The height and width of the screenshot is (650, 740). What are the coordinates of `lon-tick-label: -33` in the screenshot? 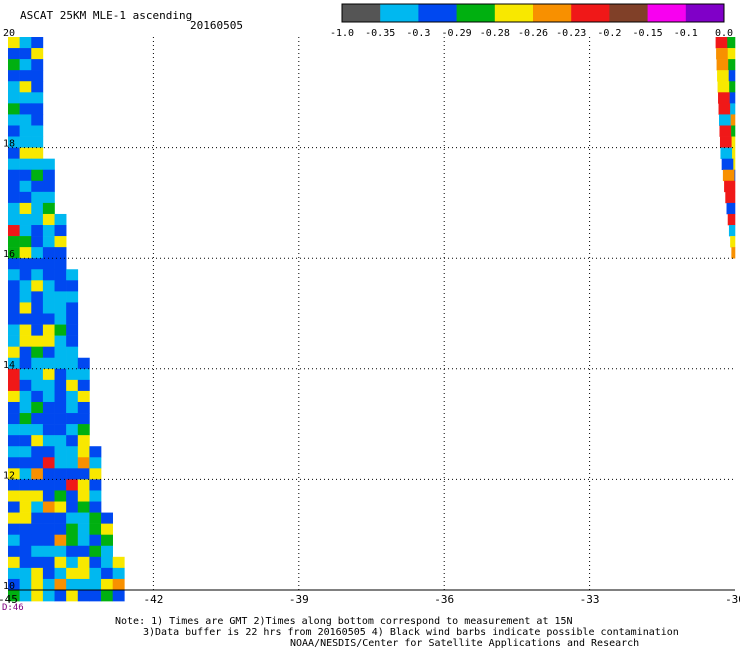 It's located at (590, 599).